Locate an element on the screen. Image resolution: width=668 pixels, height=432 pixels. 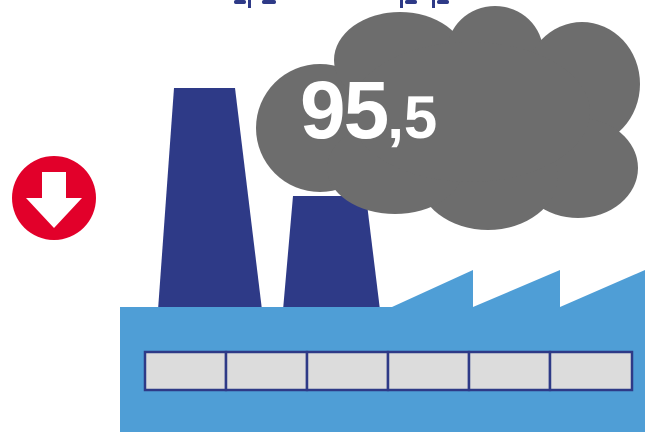
cropped-title-fragment is located at coordinates (341, 4).